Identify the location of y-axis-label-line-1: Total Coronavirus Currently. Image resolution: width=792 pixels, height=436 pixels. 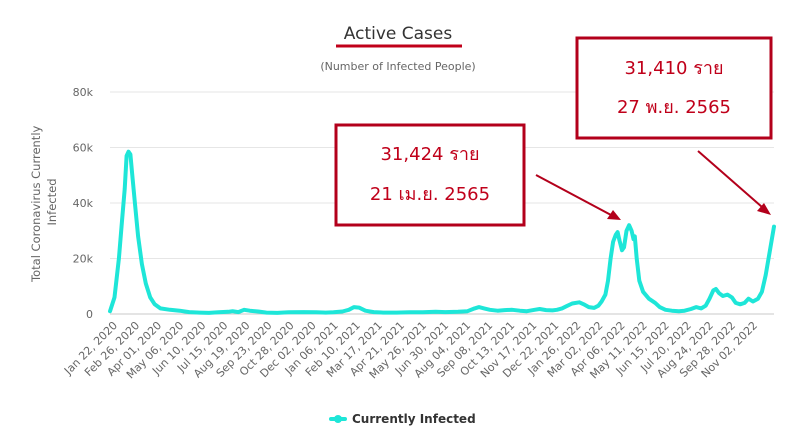
(36, 203).